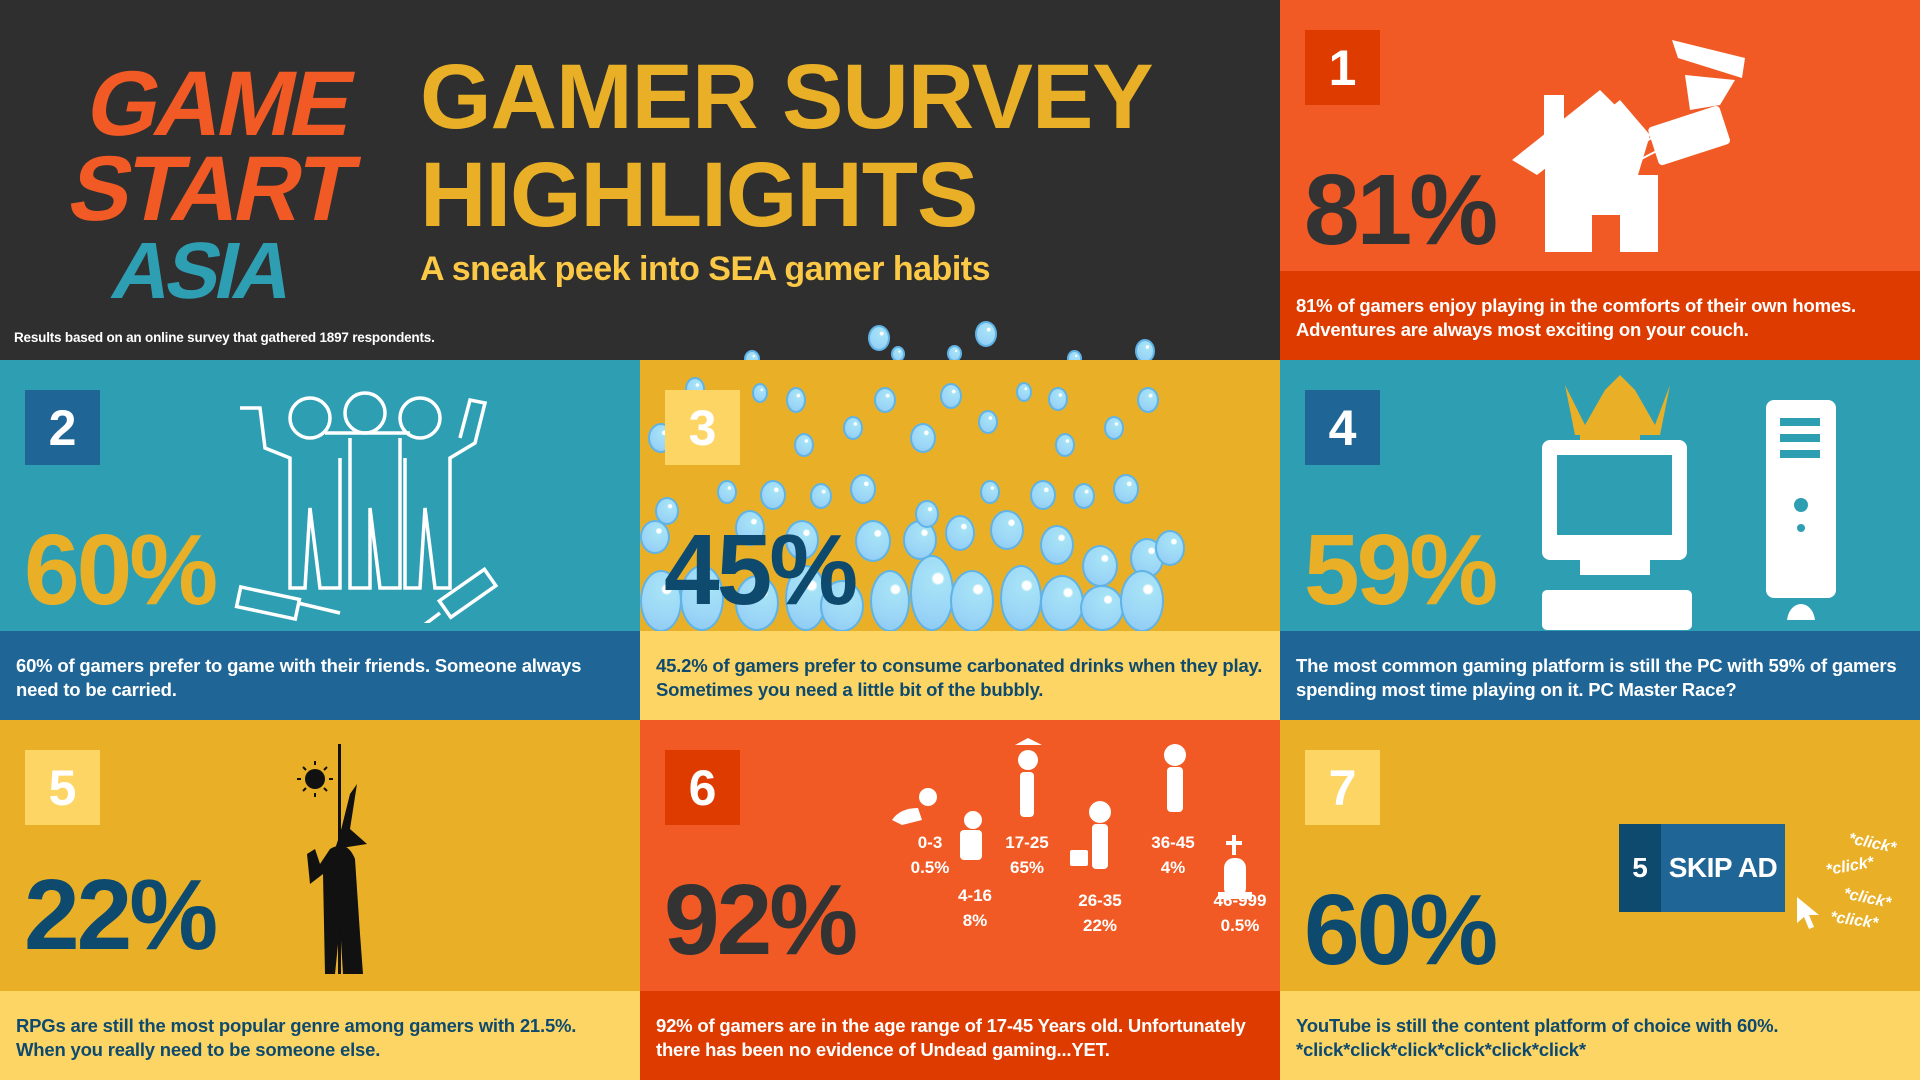 This screenshot has height=1080, width=1920. Describe the element at coordinates (1173, 867) in the screenshot. I see `age-pct-label: 4%` at that location.